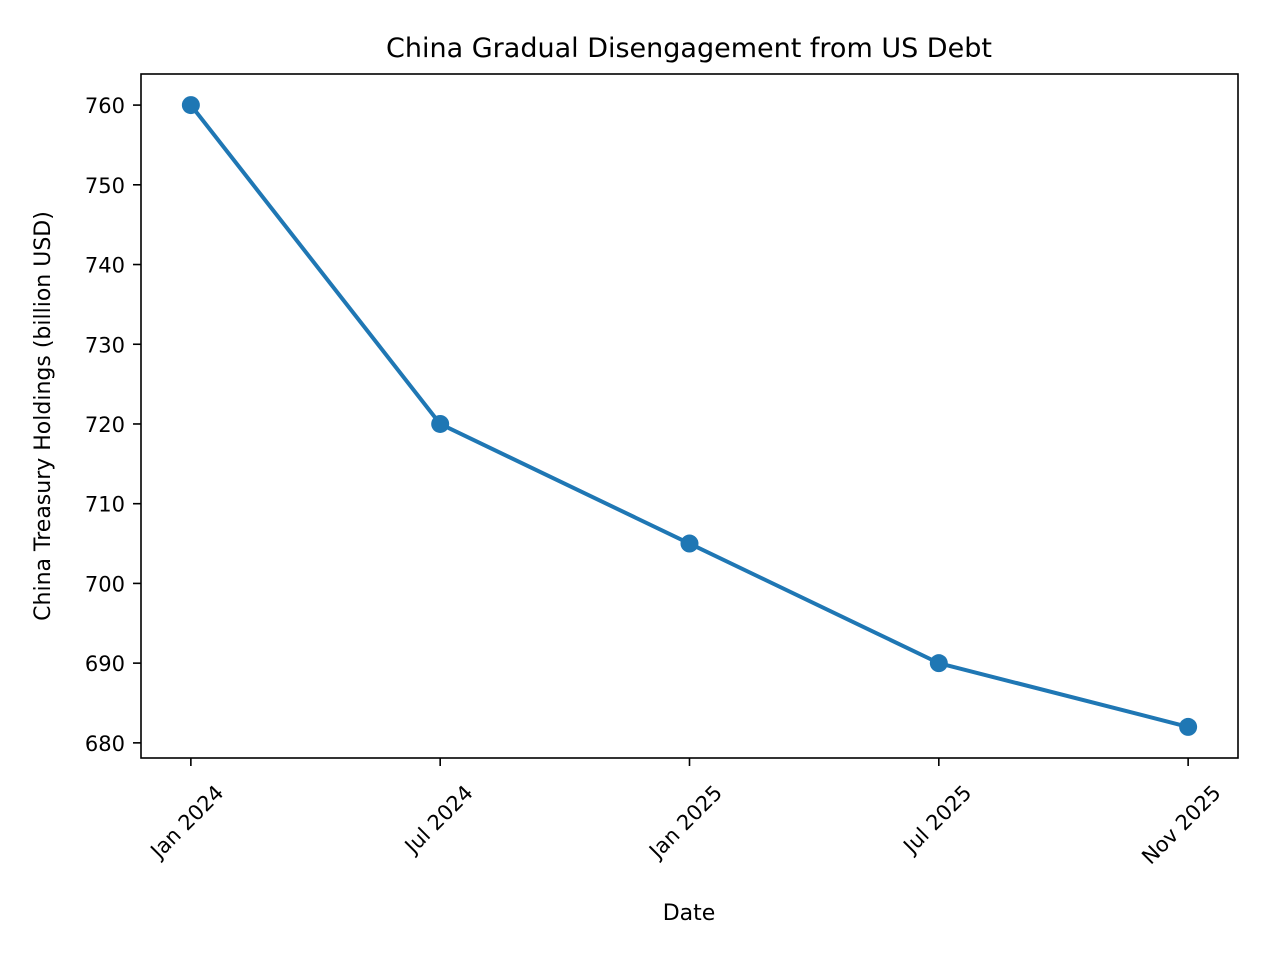  Describe the element at coordinates (438, 820) in the screenshot. I see `x-tick-label: Jul 2024` at that location.